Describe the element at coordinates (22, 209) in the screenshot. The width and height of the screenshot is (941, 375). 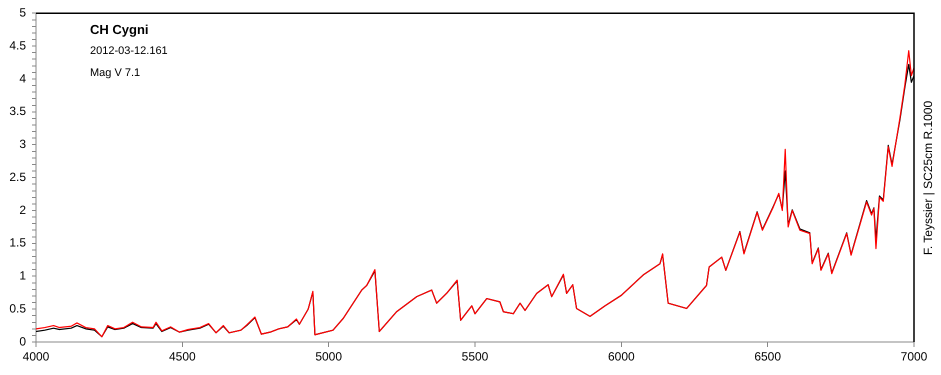
I see `y-tick-label: 2` at that location.